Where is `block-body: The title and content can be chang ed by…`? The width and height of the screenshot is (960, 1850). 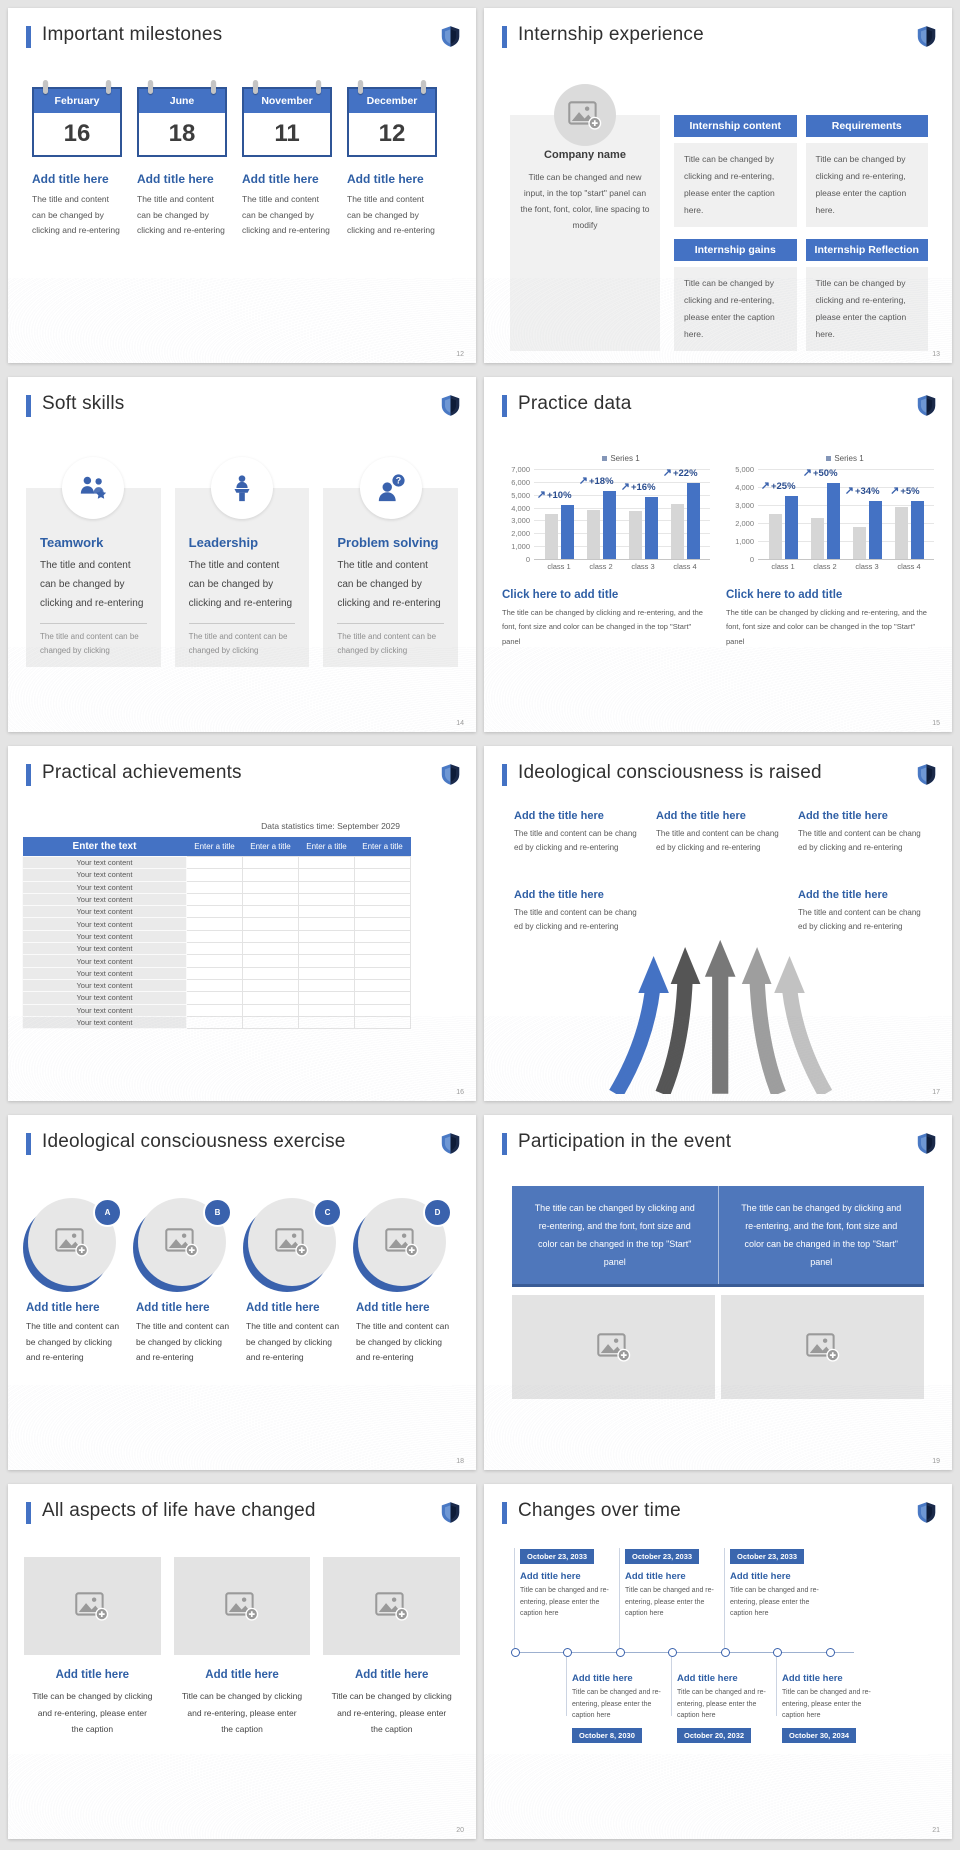 block-body: The title and content can be chang ed by… is located at coordinates (859, 841).